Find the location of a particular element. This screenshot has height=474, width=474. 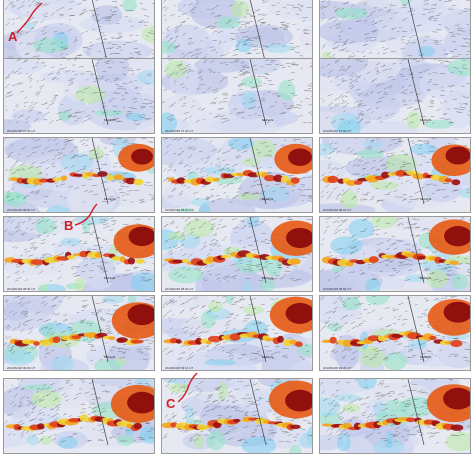

map-panel: 2013/02/28 09:00 UT Midnight is located at coordinates (79, 333).